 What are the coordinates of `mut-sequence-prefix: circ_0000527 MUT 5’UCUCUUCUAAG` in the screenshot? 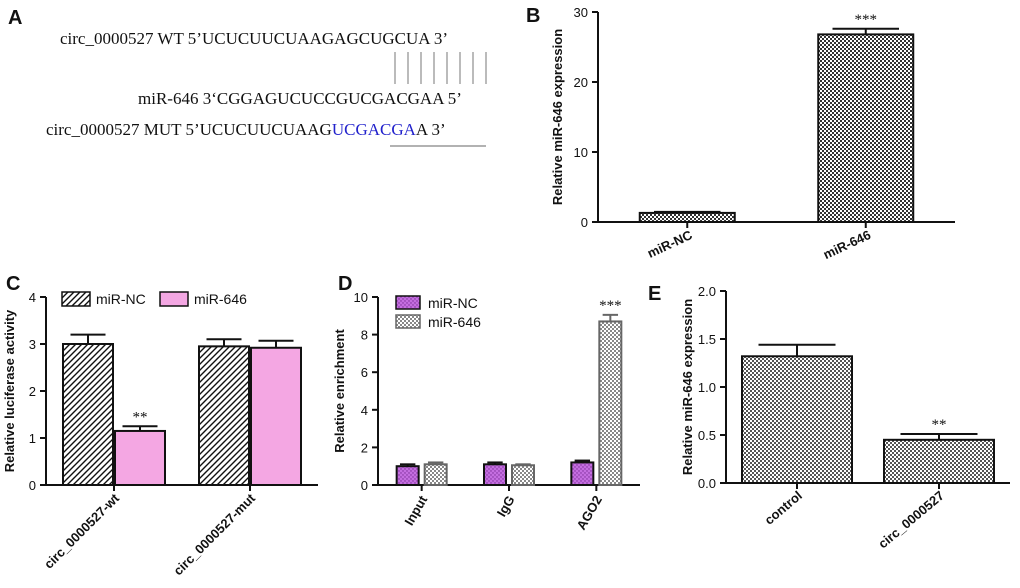 It's located at (189, 129).